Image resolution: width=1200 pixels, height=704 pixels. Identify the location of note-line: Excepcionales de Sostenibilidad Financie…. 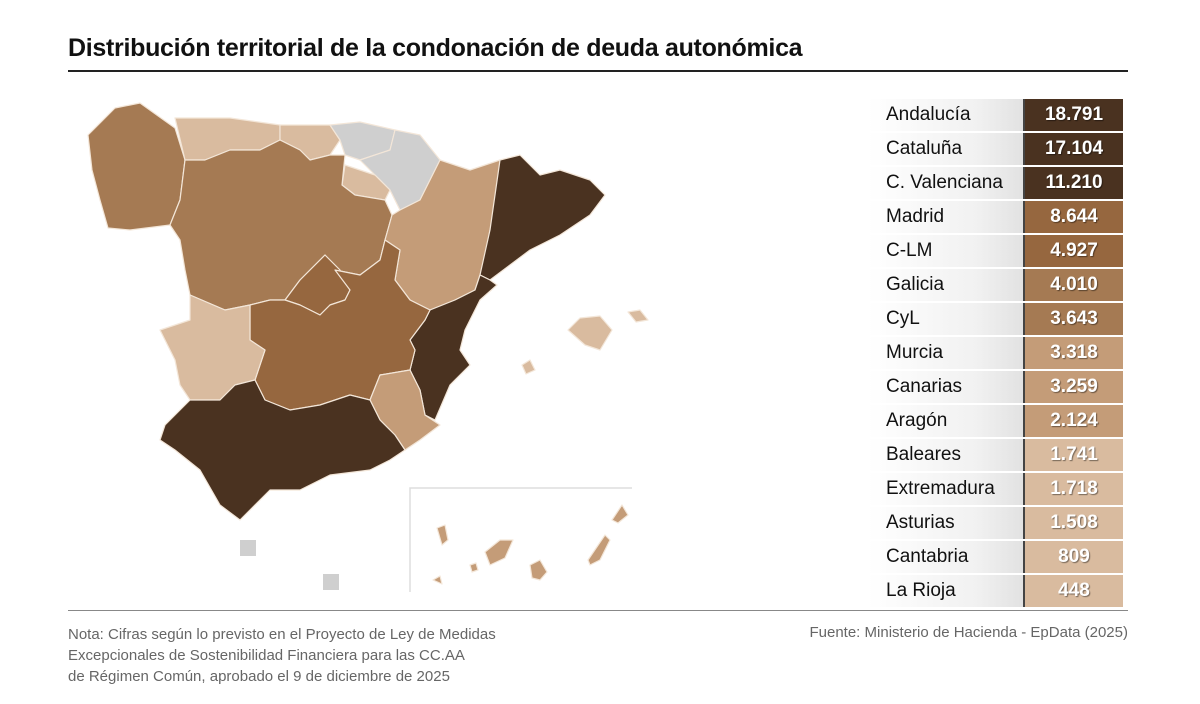
(266, 655).